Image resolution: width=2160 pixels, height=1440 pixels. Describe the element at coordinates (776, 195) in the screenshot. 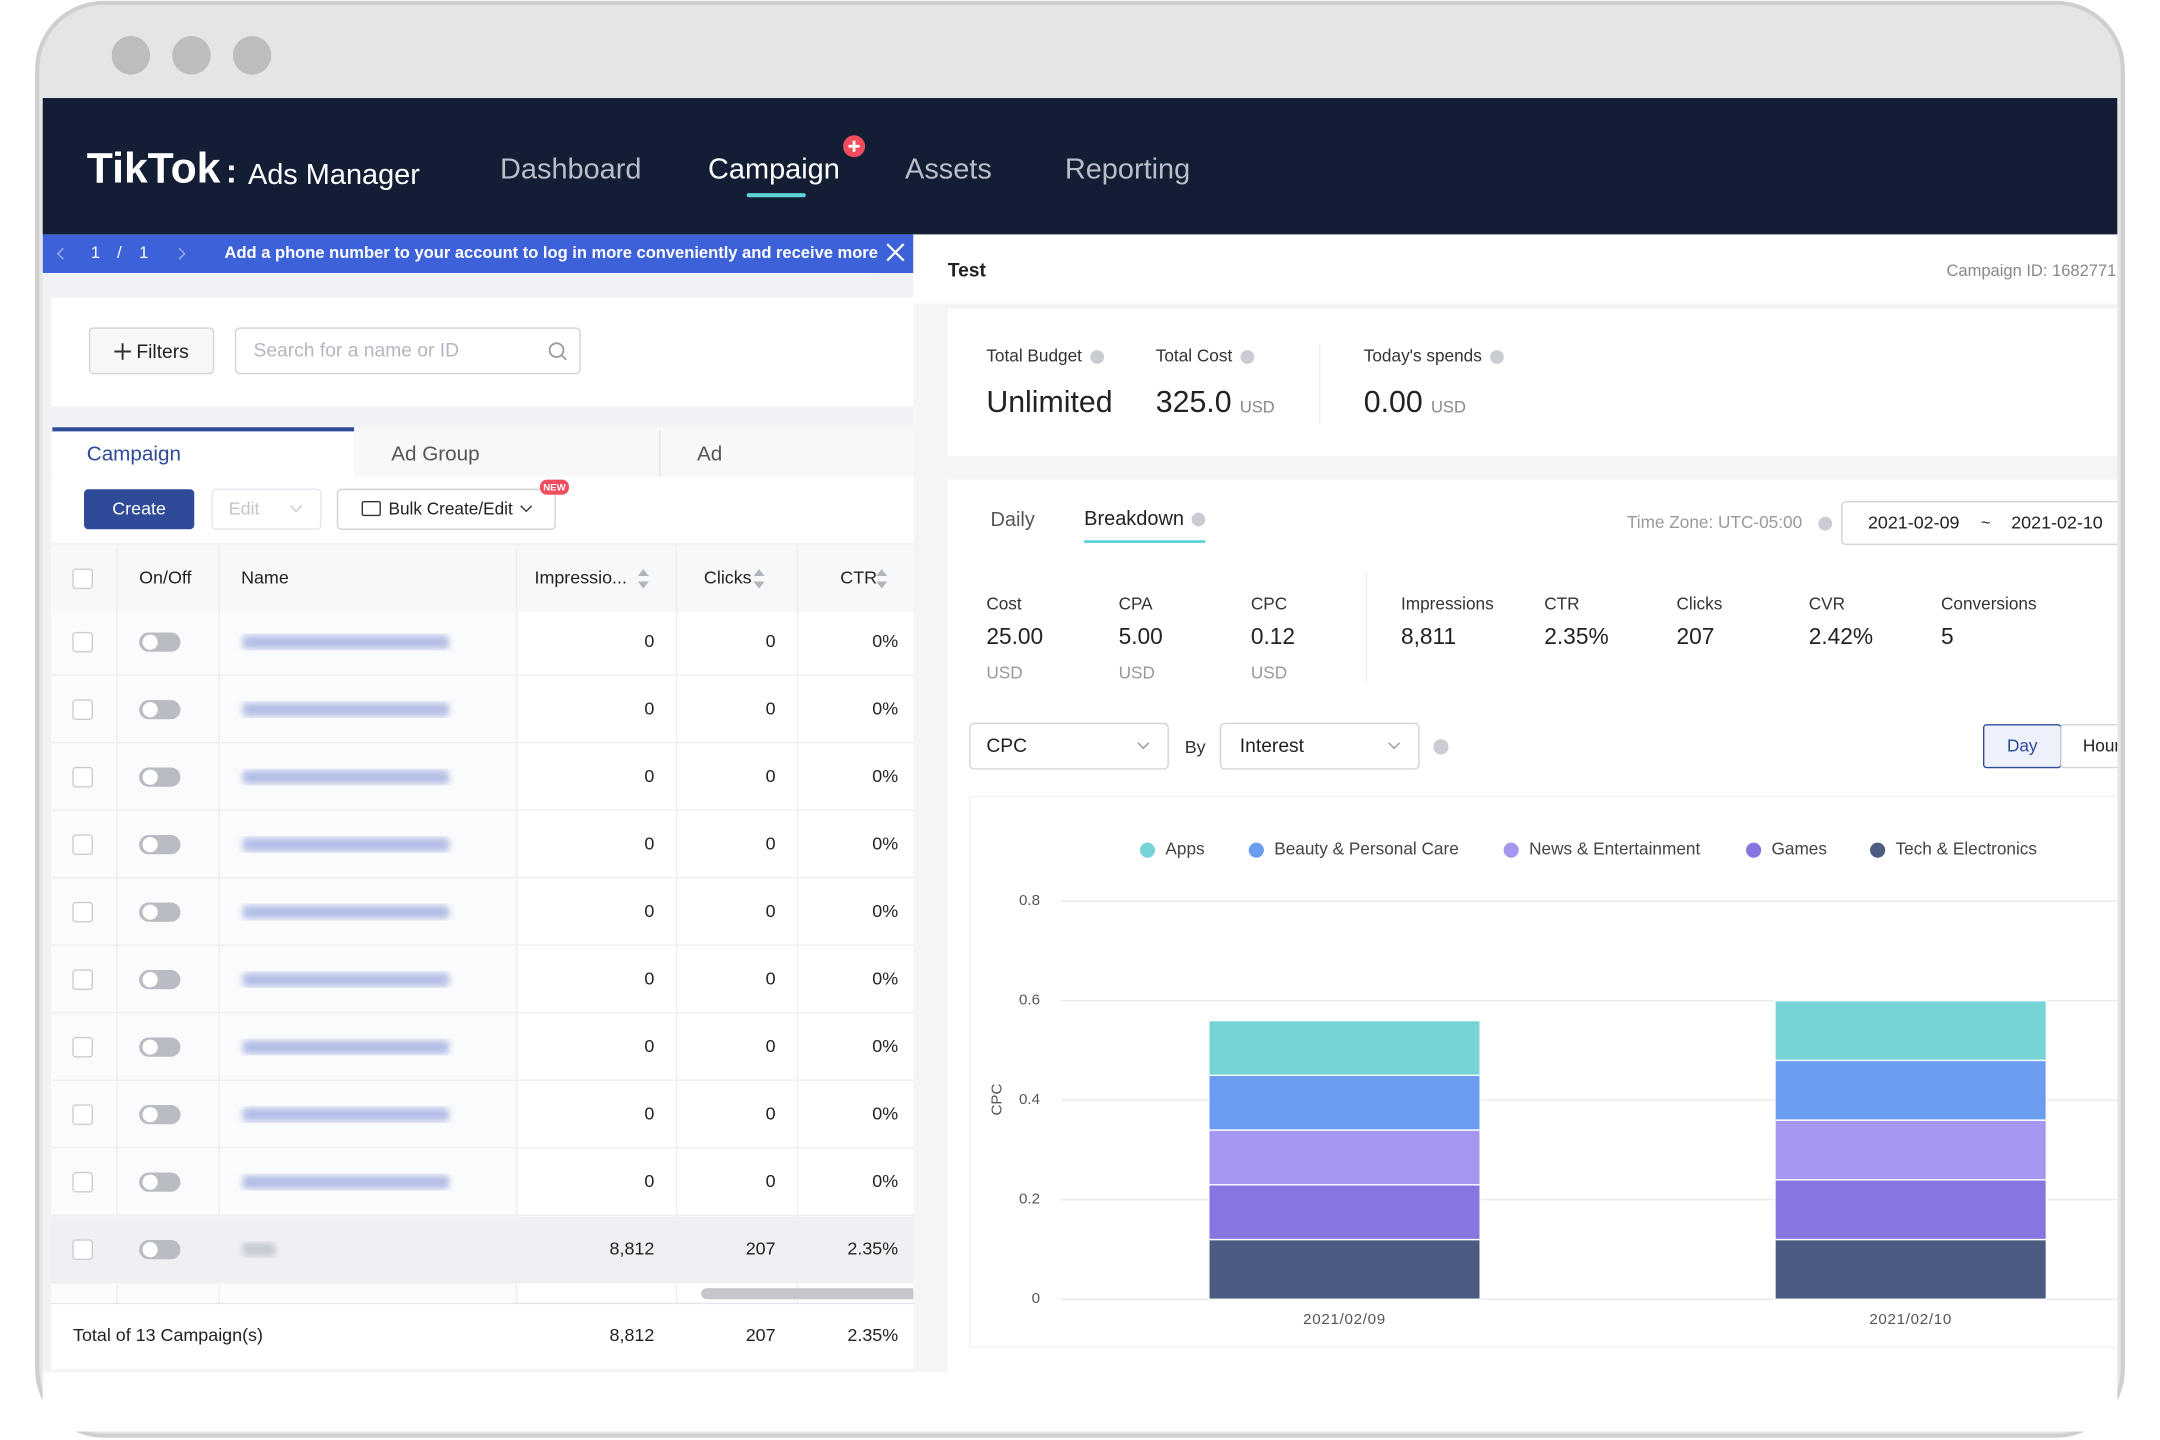

I see `nav-underline` at that location.